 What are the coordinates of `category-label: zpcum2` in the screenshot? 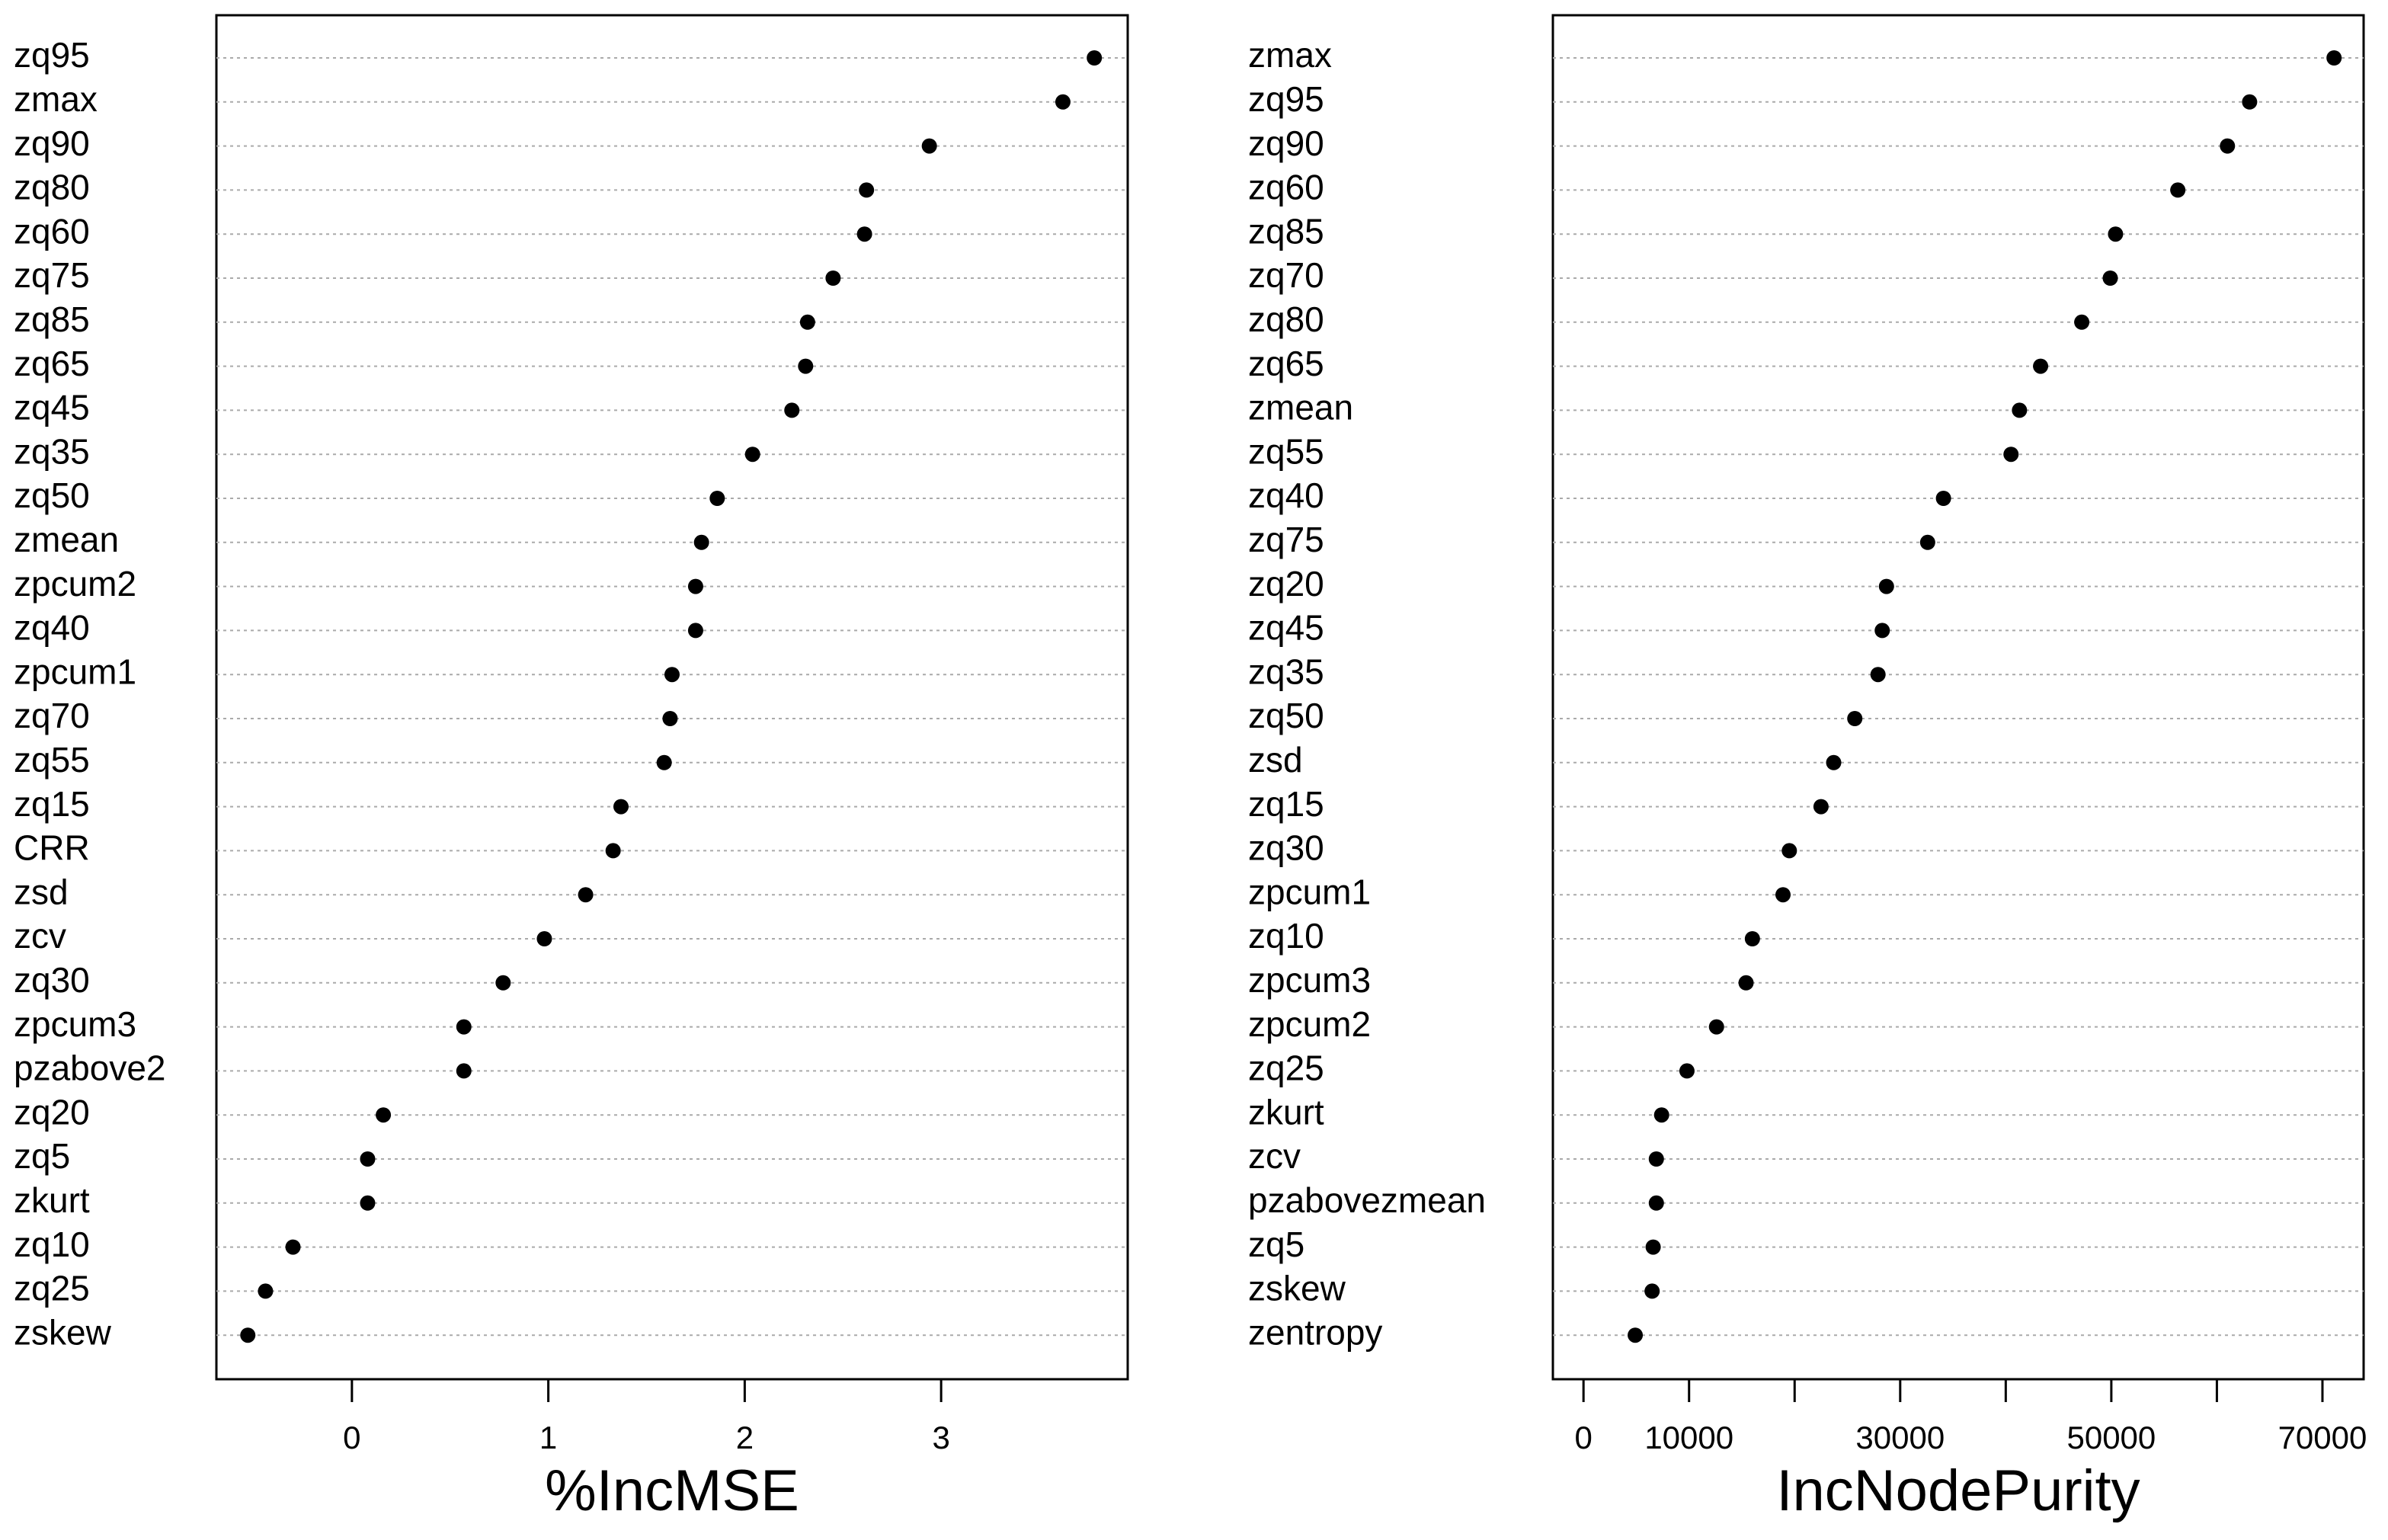 It's located at (1309, 1024).